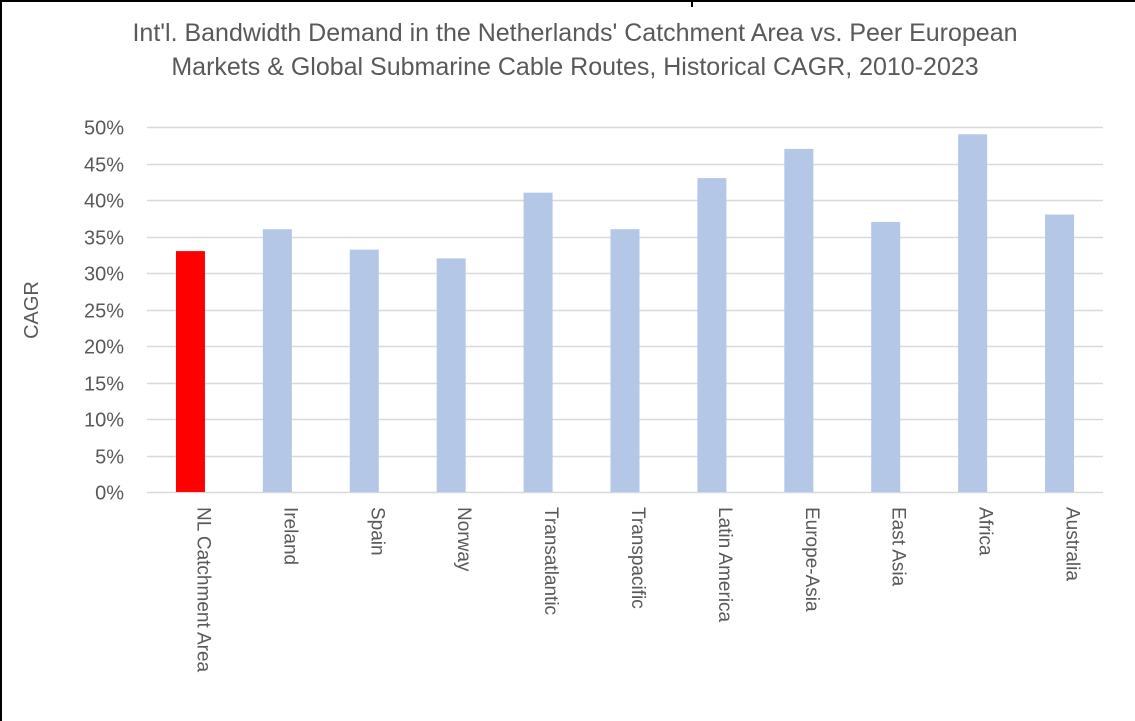 This screenshot has height=721, width=1135. Describe the element at coordinates (104, 202) in the screenshot. I see `y-tick-label: 40%` at that location.